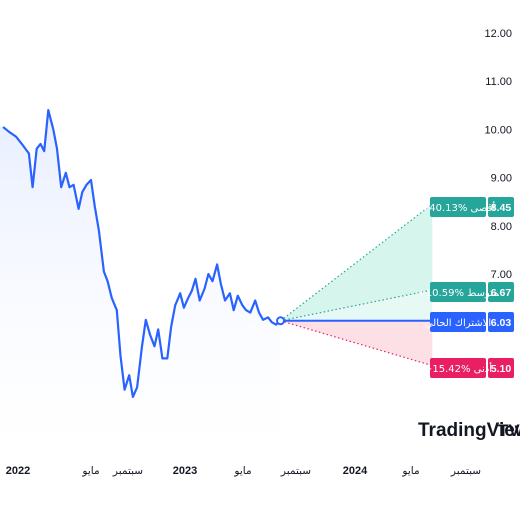 This screenshot has height=520, width=520. I want to click on forecast-zones, so click(356, 285).